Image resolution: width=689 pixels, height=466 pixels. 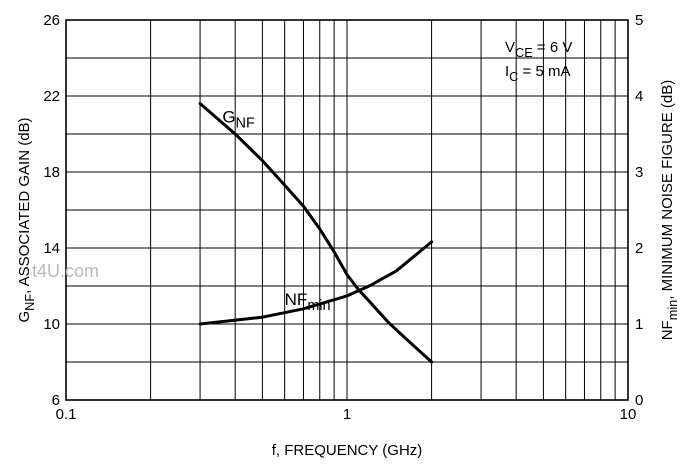 I want to click on nf-min-label: NFmin, so click(x=308, y=302).